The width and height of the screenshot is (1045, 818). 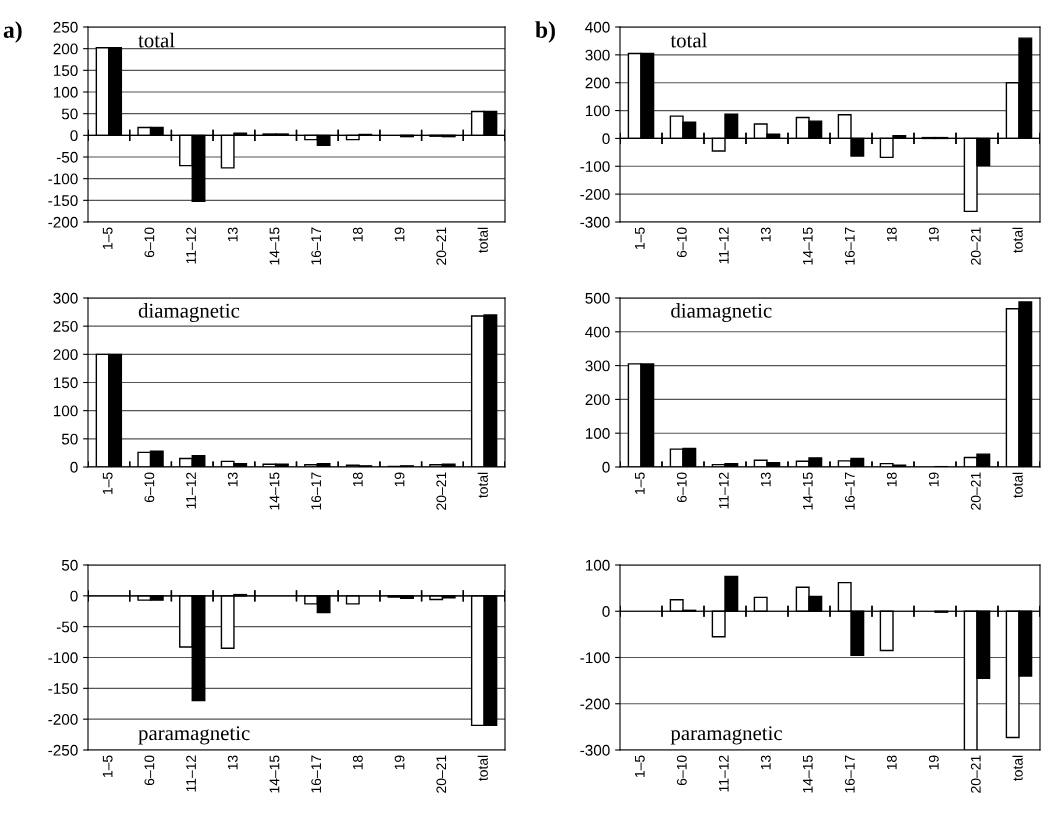 What do you see at coordinates (12, 32) in the screenshot?
I see `text: a)` at bounding box center [12, 32].